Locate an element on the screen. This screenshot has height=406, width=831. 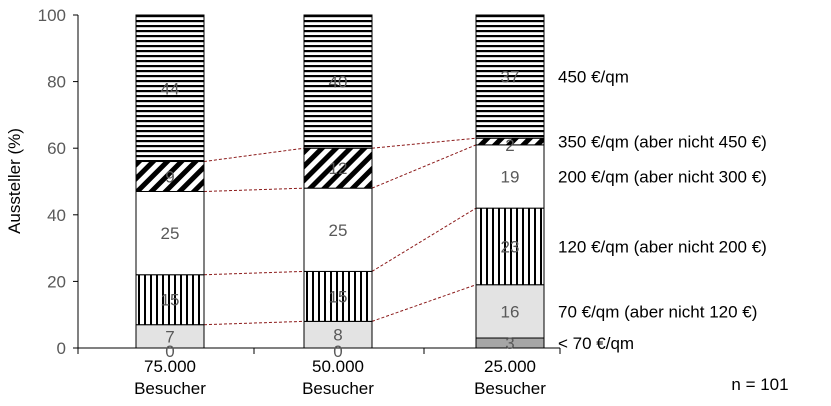
series-label: 70 €/qm (aber nicht 120 €) is located at coordinates (657, 311).